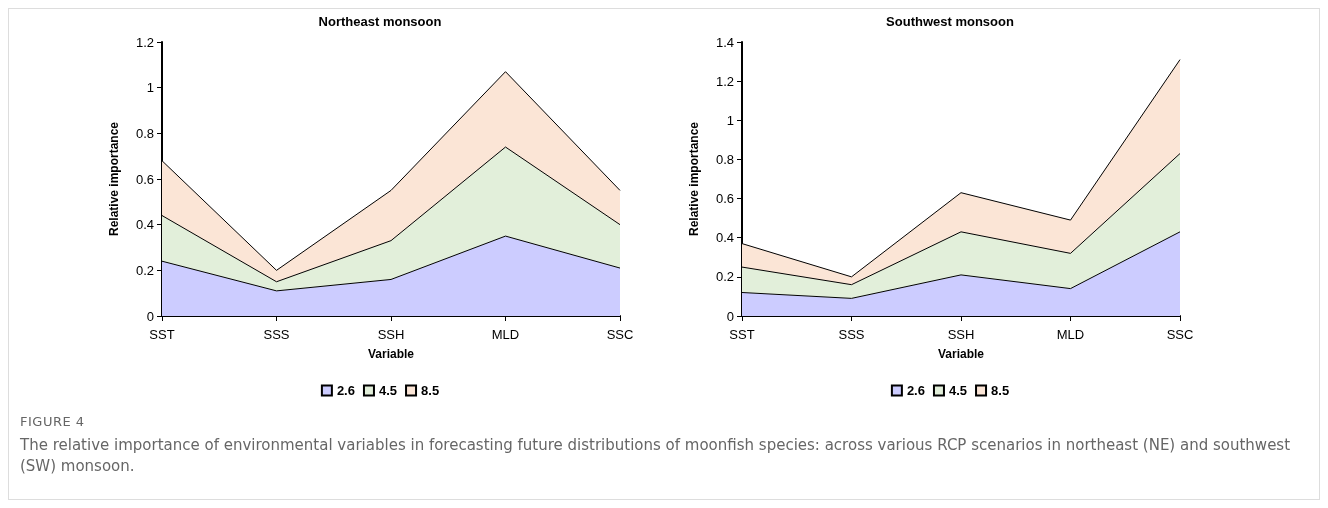 This screenshot has width=1328, height=508. Describe the element at coordinates (724, 42) in the screenshot. I see `y-tick-label: 1.4` at that location.